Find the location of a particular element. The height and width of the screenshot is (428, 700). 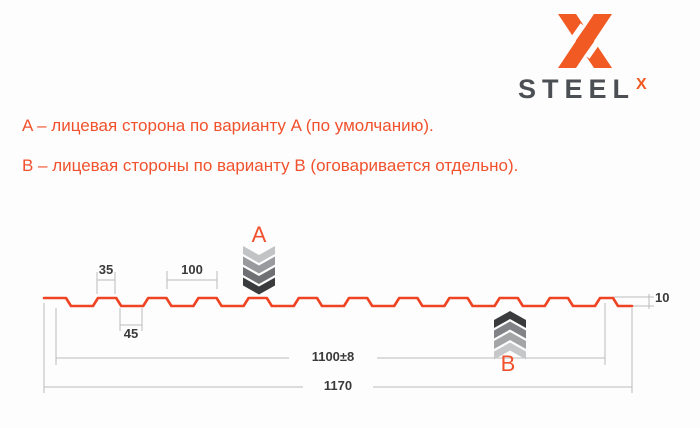

side-a-letter: A is located at coordinates (259, 234).